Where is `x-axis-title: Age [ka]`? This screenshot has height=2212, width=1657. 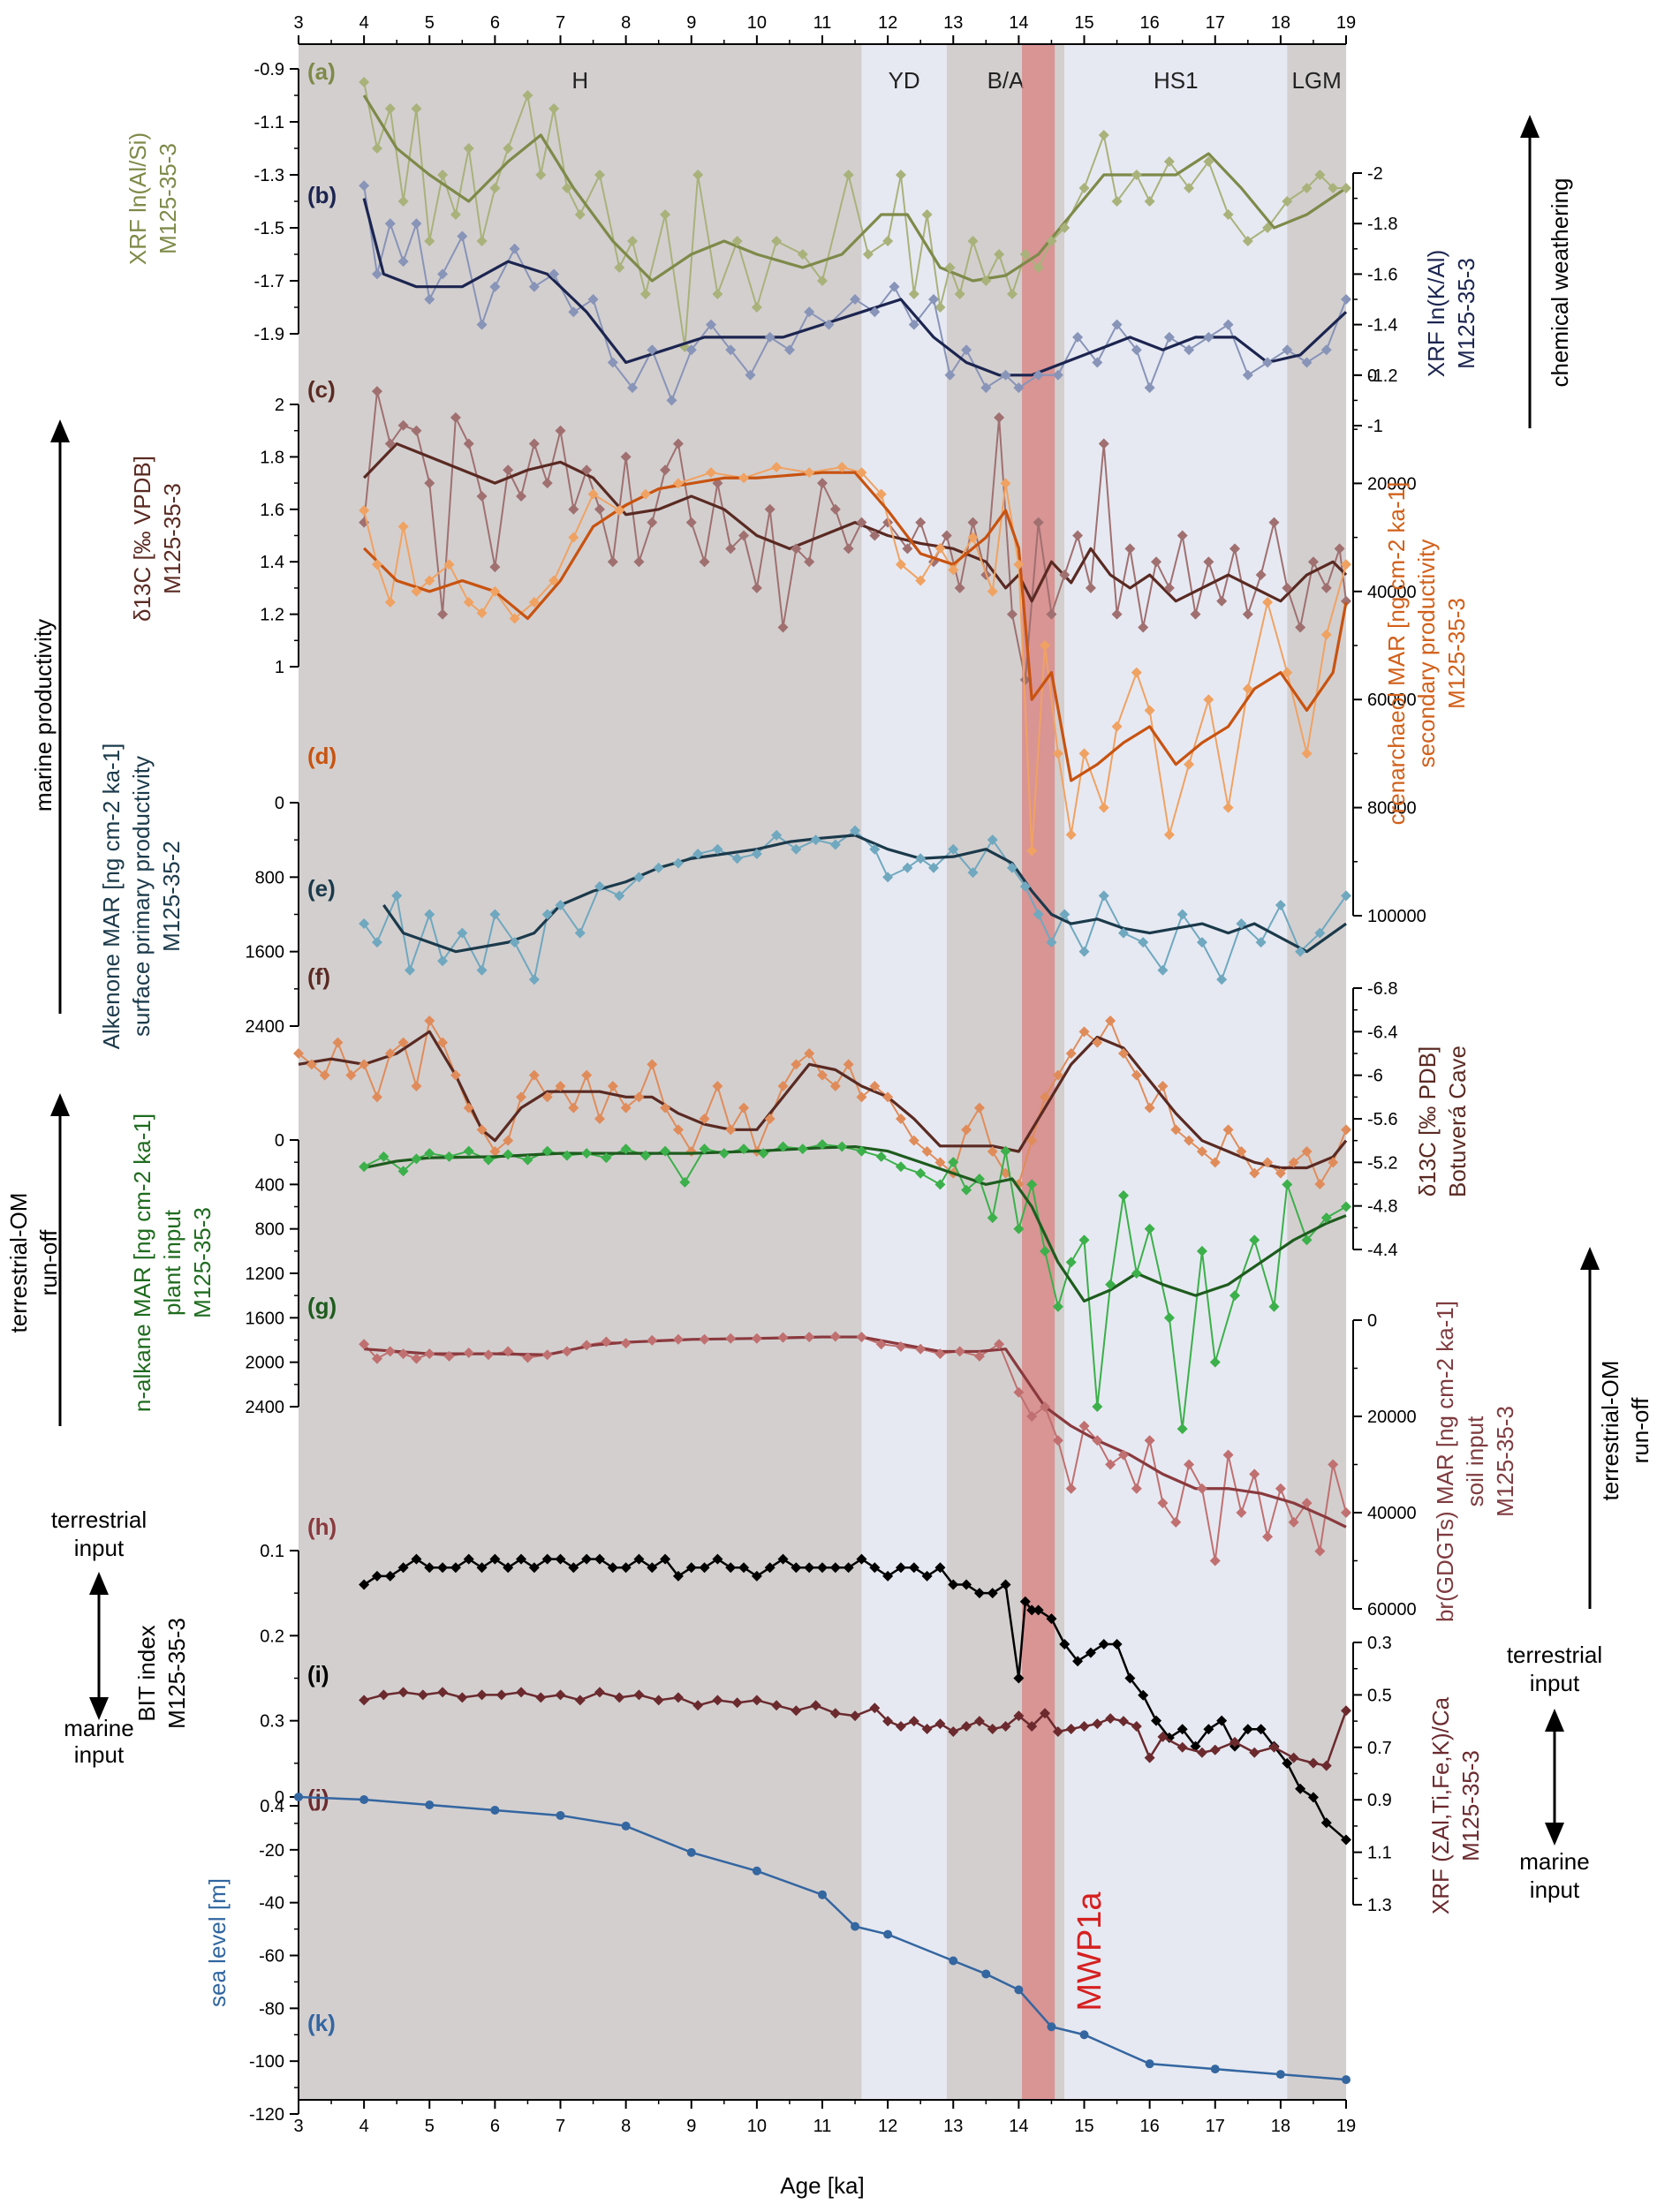 x-axis-title: Age [ka] is located at coordinates (822, 2185).